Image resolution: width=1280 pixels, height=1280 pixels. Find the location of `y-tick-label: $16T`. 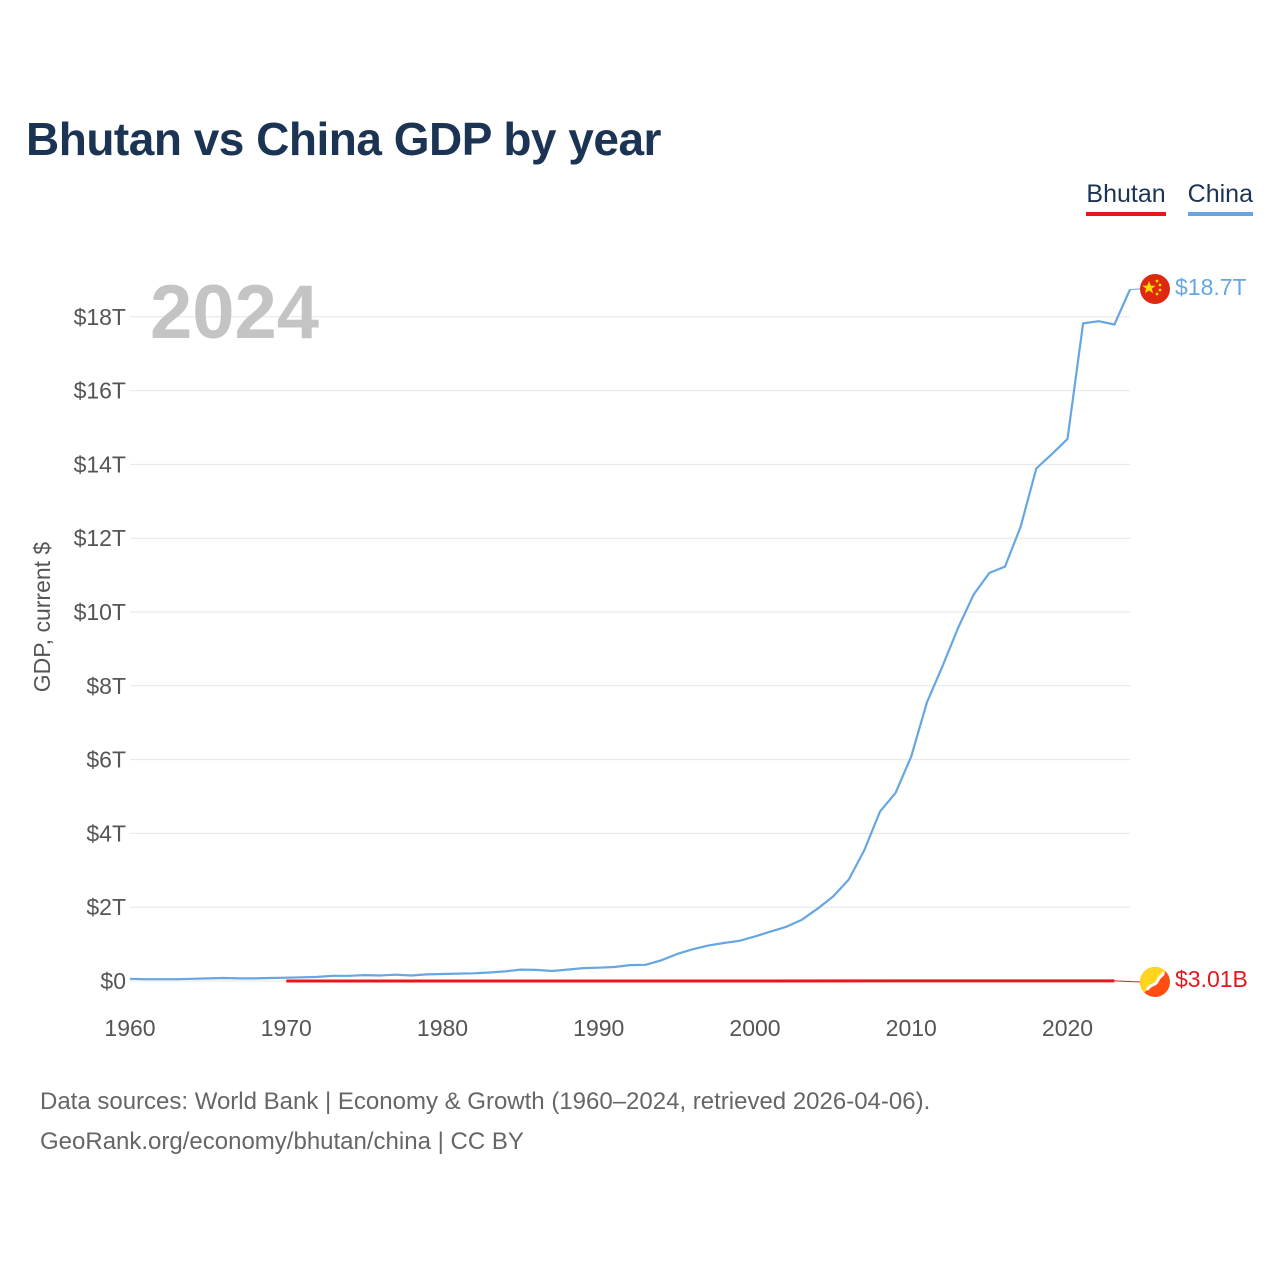

y-tick-label: $16T is located at coordinates (100, 391).